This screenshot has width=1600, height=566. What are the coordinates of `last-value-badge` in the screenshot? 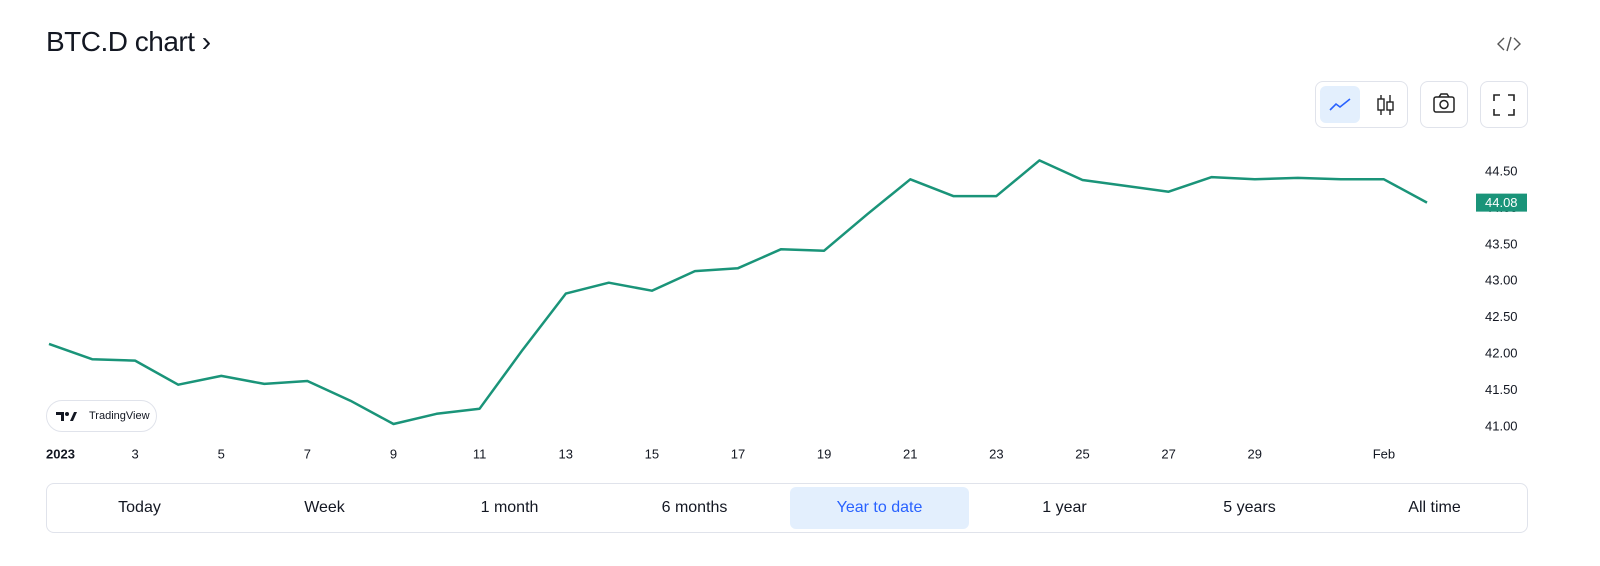 It's located at (1501, 202).